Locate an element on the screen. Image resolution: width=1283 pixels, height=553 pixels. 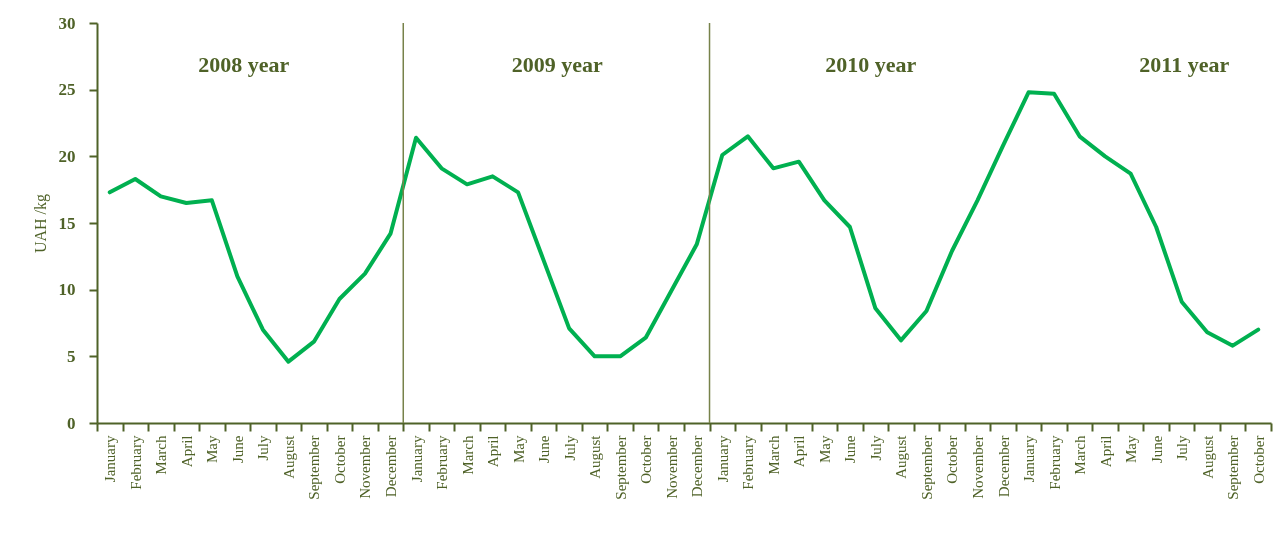
annotation: 2009 year is located at coordinates (557, 64).